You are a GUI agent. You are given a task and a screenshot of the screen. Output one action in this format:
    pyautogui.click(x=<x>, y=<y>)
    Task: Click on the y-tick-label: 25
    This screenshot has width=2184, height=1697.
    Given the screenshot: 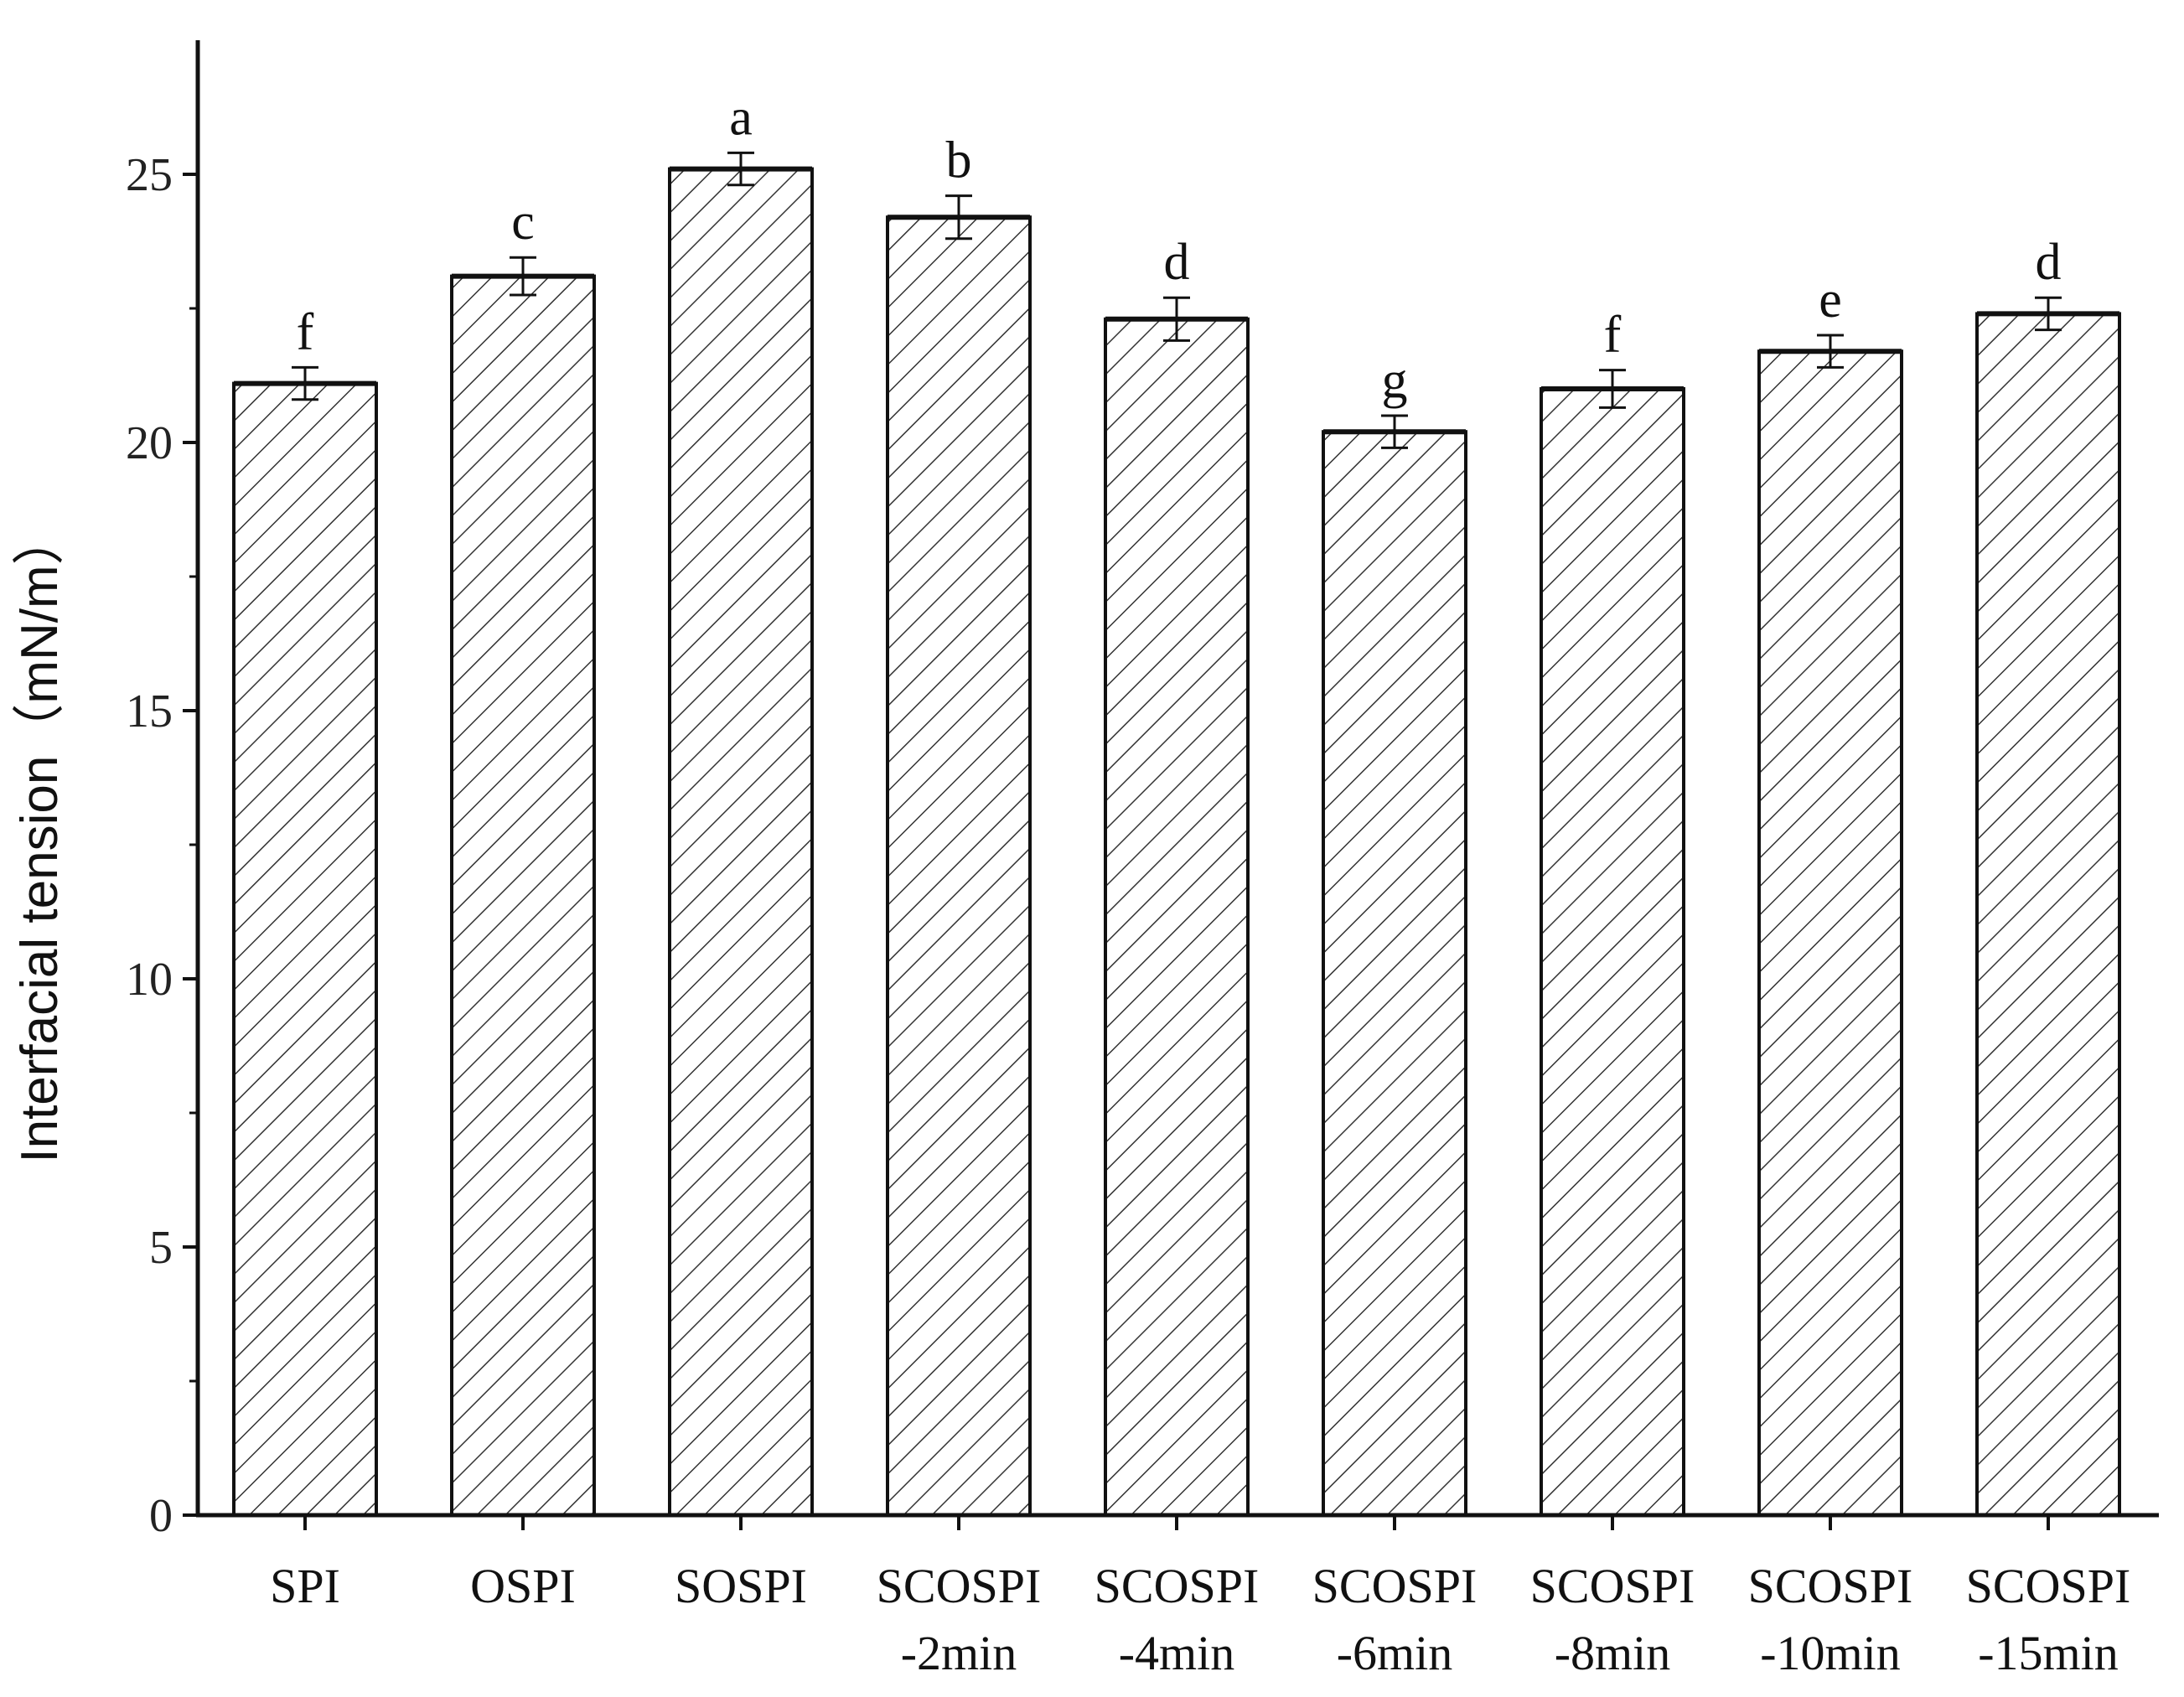 What is the action you would take?
    pyautogui.click(x=149, y=175)
    